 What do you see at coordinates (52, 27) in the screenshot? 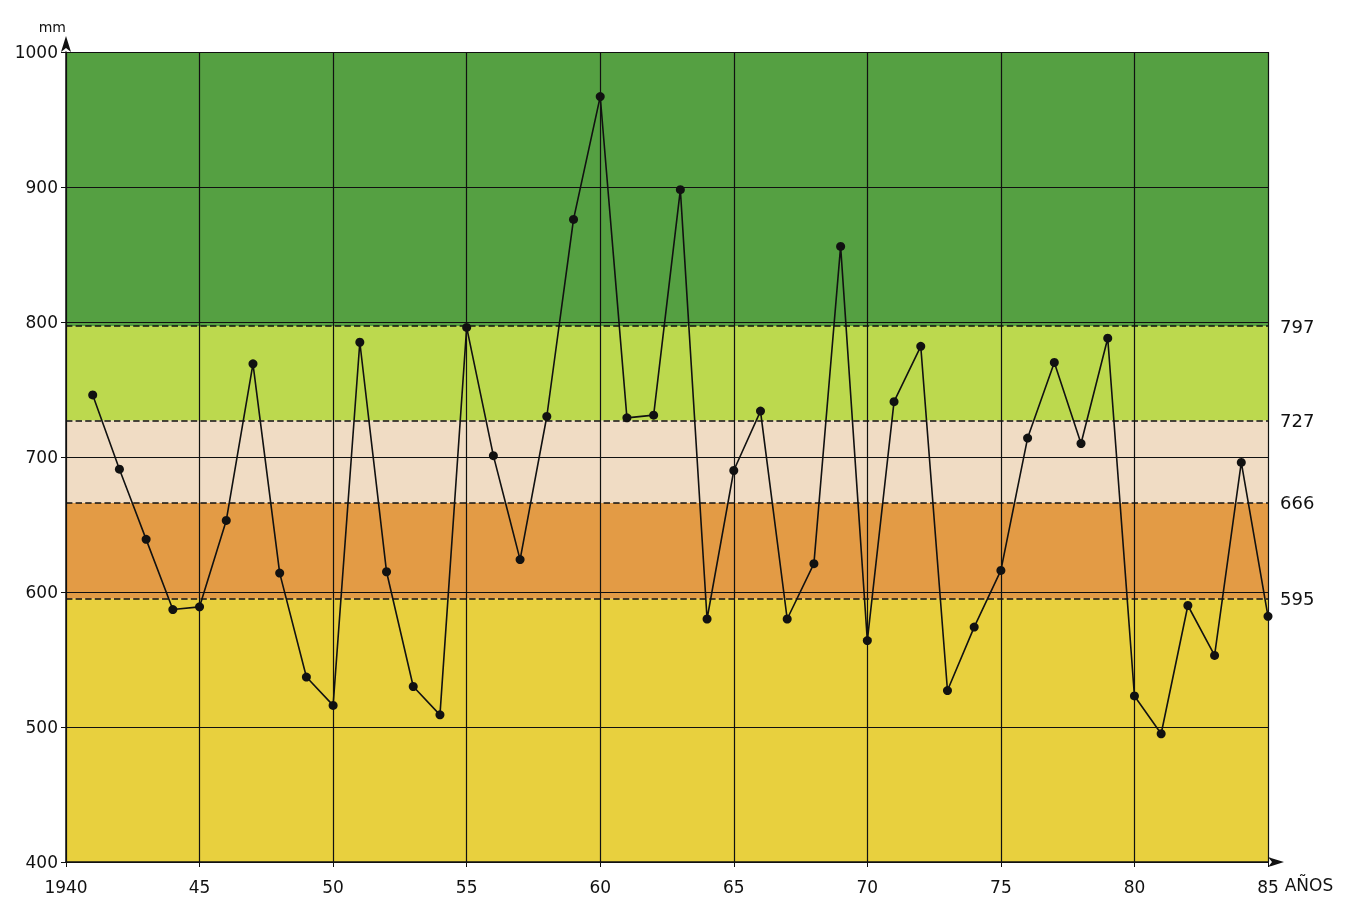
I see `y-axis-title: mm` at bounding box center [52, 27].